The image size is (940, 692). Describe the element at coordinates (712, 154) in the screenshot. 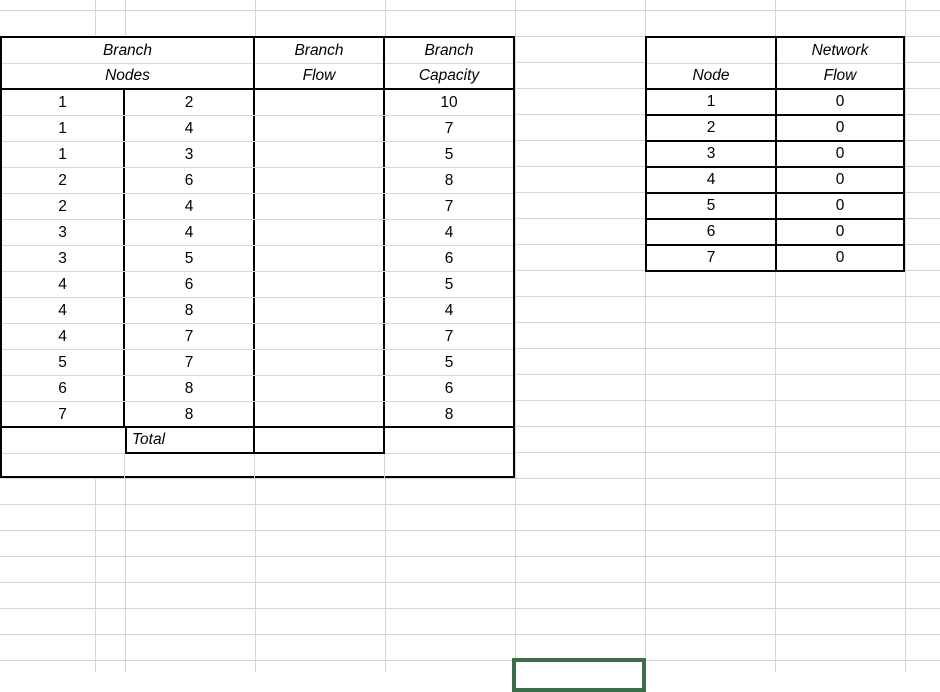

I see `node-cell: 3` at that location.